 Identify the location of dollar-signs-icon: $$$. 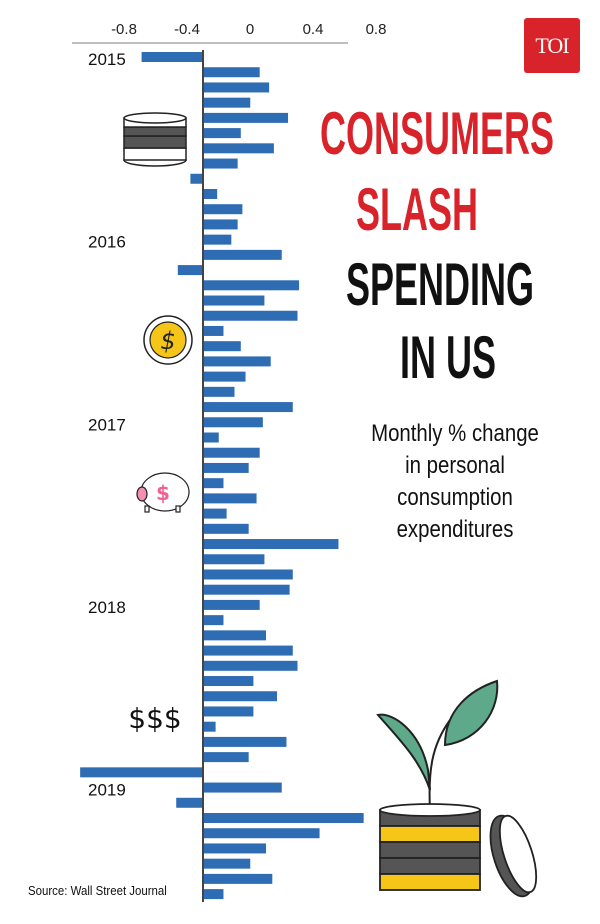
(154, 718).